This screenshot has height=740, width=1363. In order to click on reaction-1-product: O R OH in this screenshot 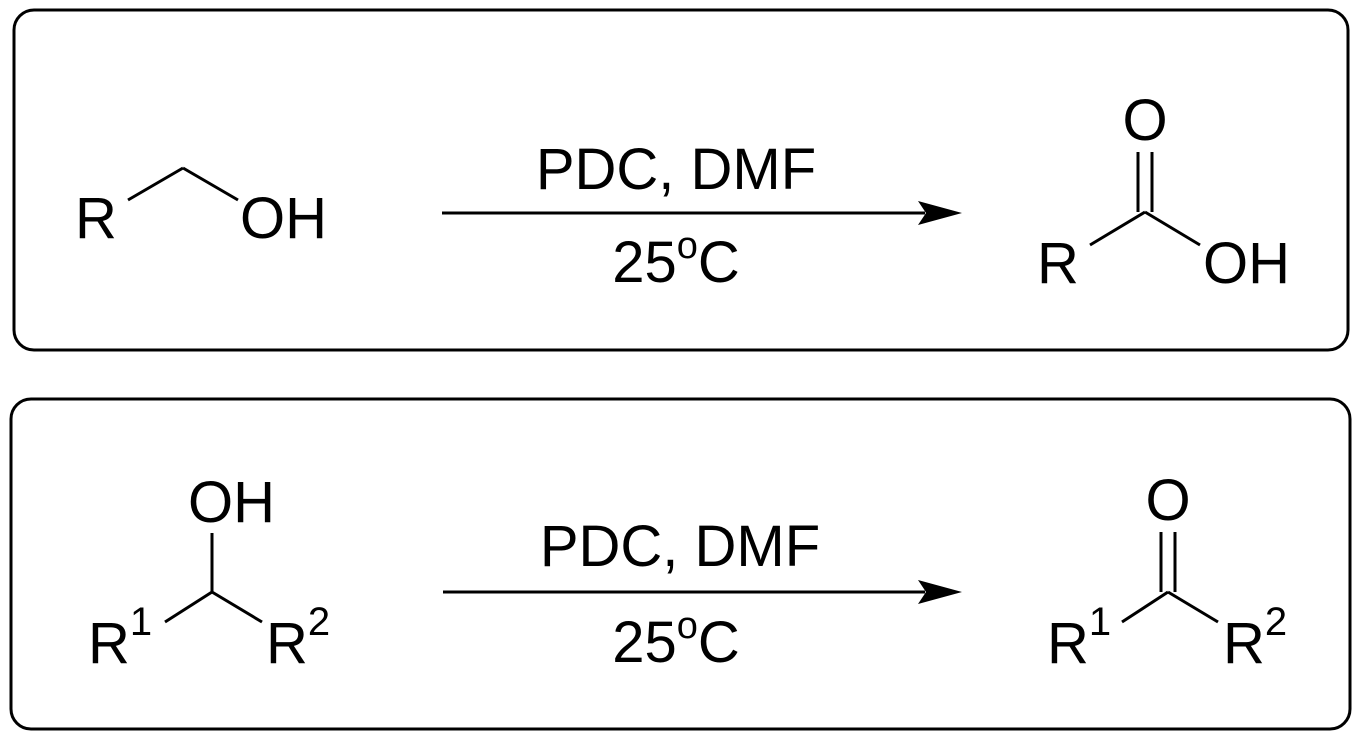, I will do `click(1163, 192)`.